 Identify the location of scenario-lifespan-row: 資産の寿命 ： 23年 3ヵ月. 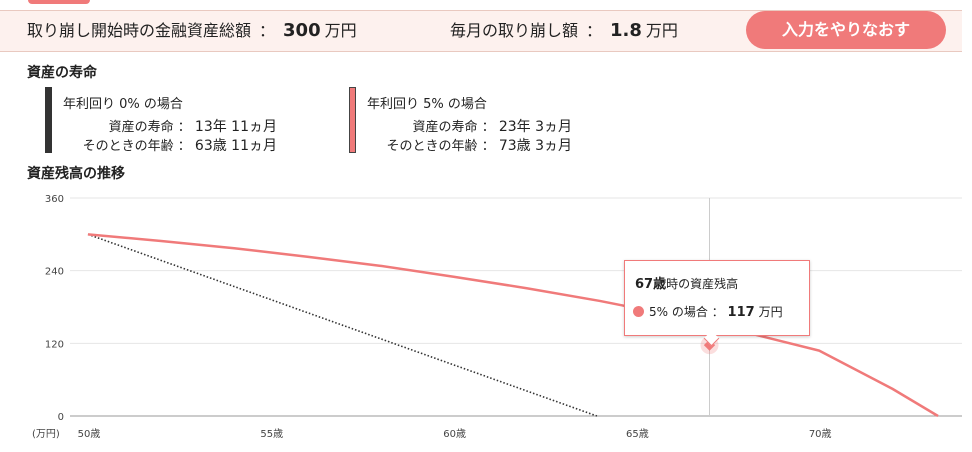
(492, 127).